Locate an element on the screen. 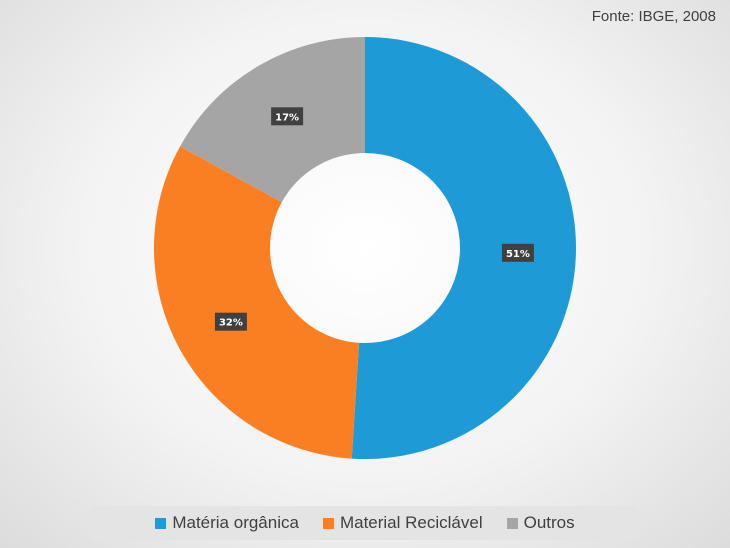 This screenshot has width=730, height=548. legend-item-materia-organica: Matéria orgânica is located at coordinates (227, 523).